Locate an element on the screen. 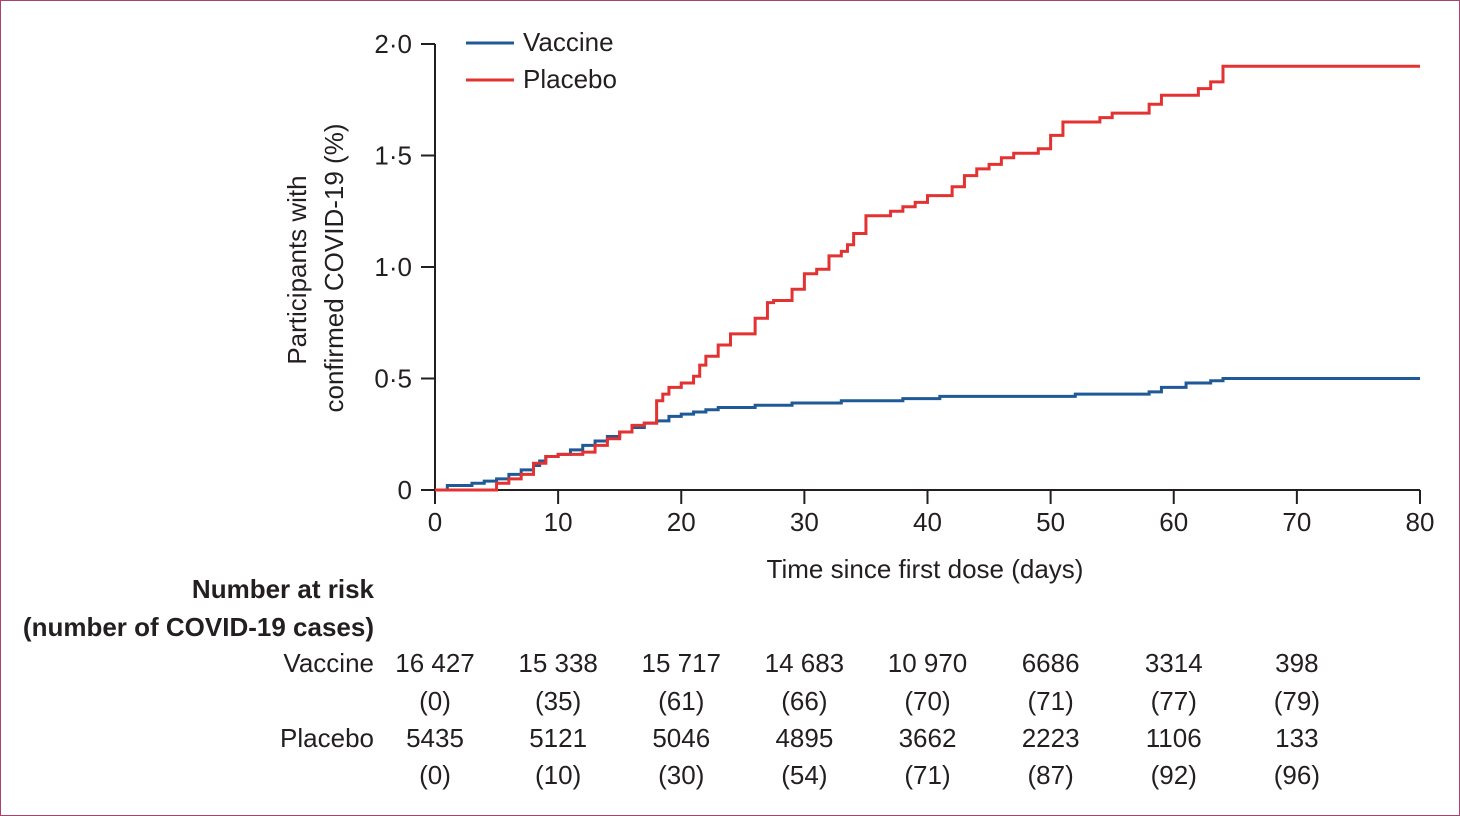  x-ticks: 0 10 20 30 40 50 60 70 80 is located at coordinates (931, 513).